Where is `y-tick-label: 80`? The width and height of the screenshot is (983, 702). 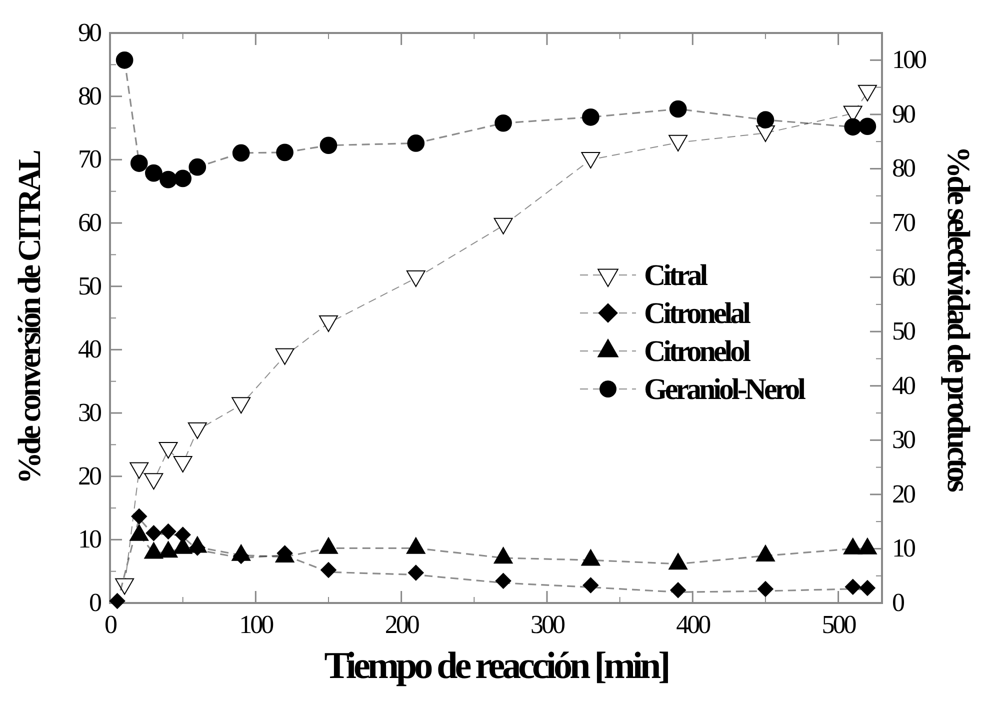 y-tick-label: 80 is located at coordinates (90, 95).